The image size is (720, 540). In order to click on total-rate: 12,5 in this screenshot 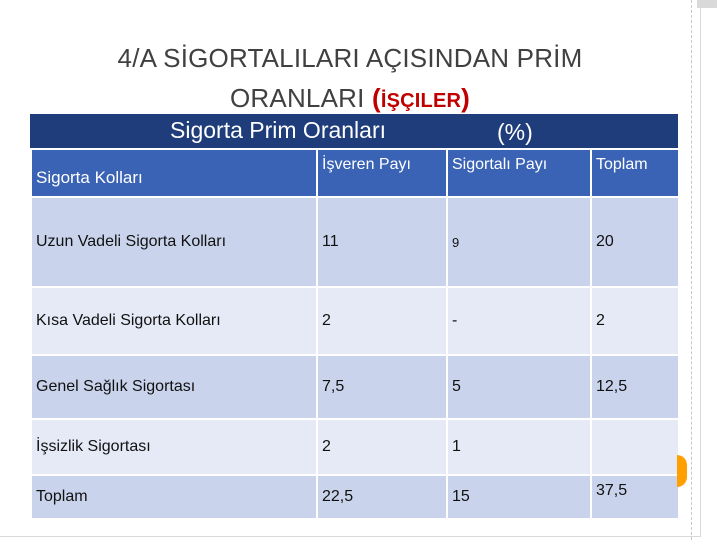, I will do `click(635, 387)`.